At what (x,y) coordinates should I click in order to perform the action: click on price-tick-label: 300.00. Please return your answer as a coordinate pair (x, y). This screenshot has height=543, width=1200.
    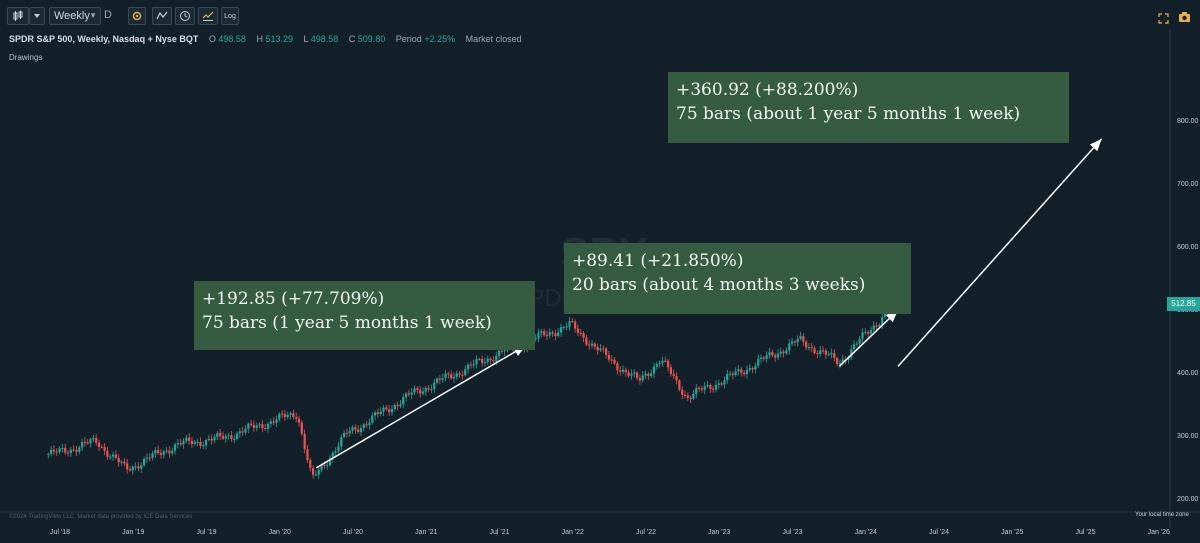
    Looking at the image, I should click on (1188, 436).